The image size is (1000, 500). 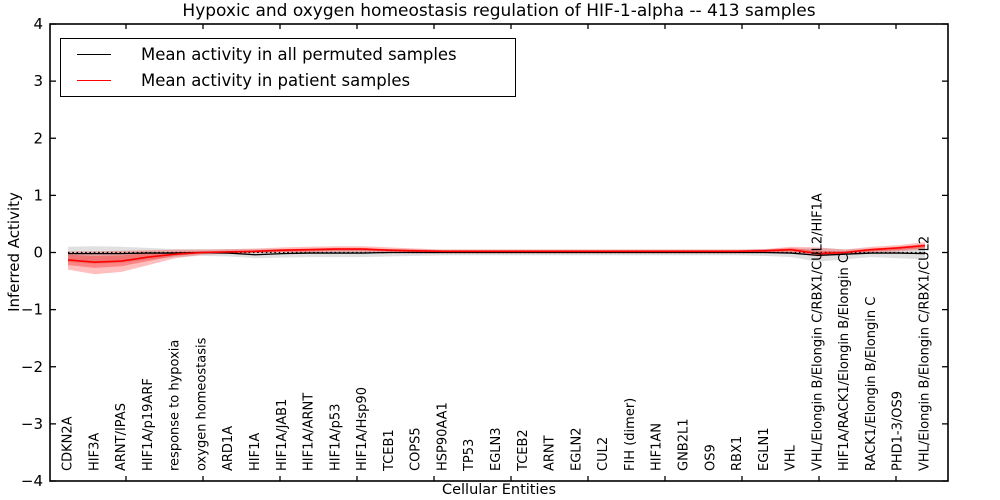 What do you see at coordinates (94, 54) in the screenshot?
I see `legend-line-permuted-icon` at bounding box center [94, 54].